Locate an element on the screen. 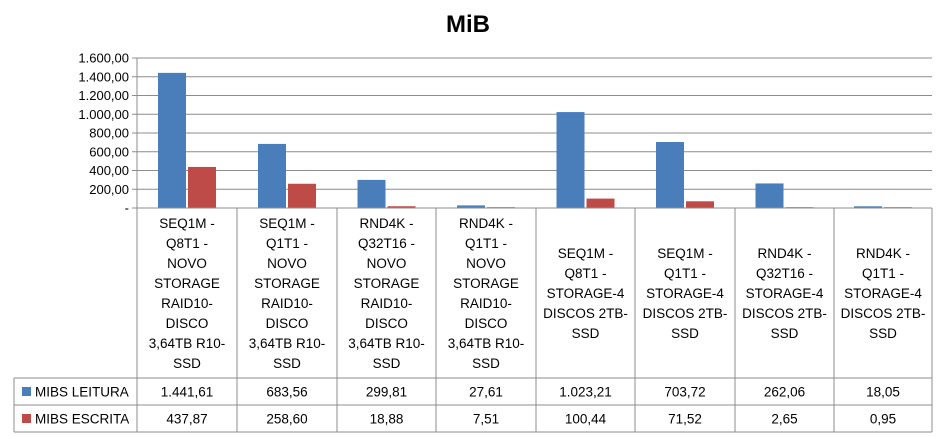 The height and width of the screenshot is (437, 944). value-mibs-leitura: 703,72 is located at coordinates (684, 392).